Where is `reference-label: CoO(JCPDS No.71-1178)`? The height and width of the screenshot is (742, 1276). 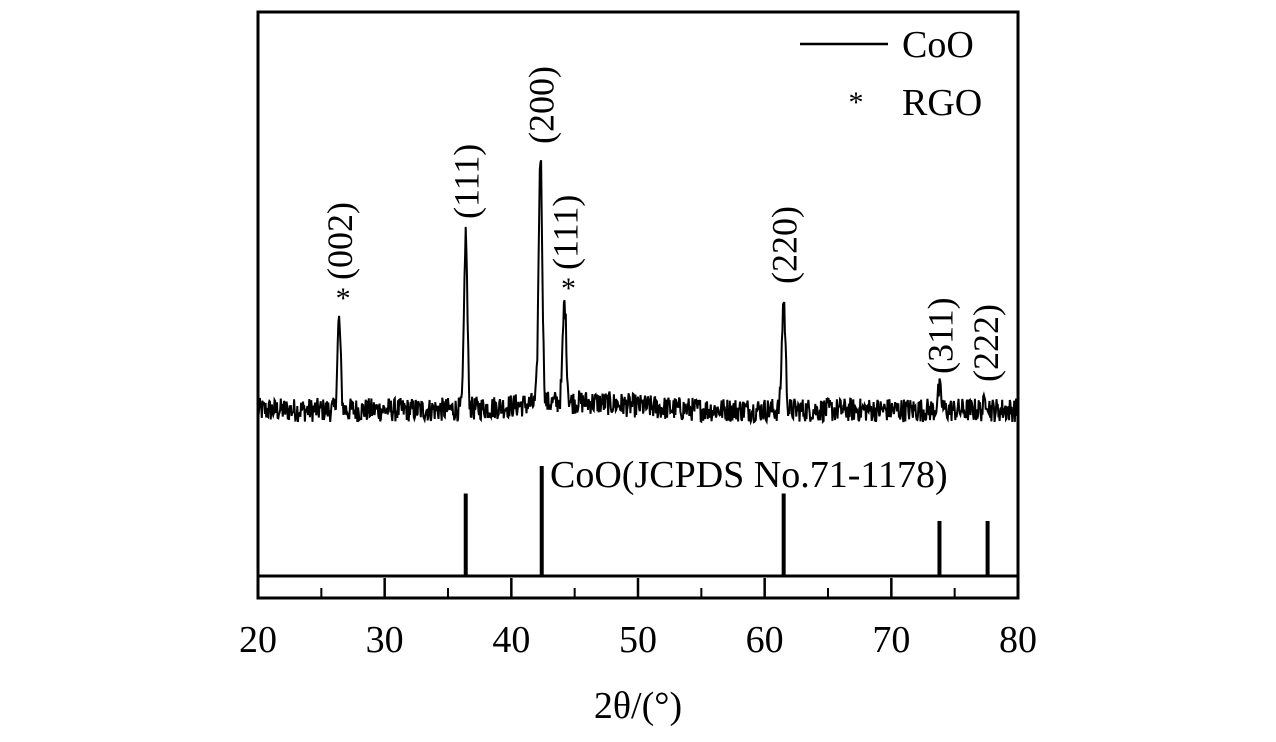 reference-label: CoO(JCPDS No.71-1178) is located at coordinates (749, 475).